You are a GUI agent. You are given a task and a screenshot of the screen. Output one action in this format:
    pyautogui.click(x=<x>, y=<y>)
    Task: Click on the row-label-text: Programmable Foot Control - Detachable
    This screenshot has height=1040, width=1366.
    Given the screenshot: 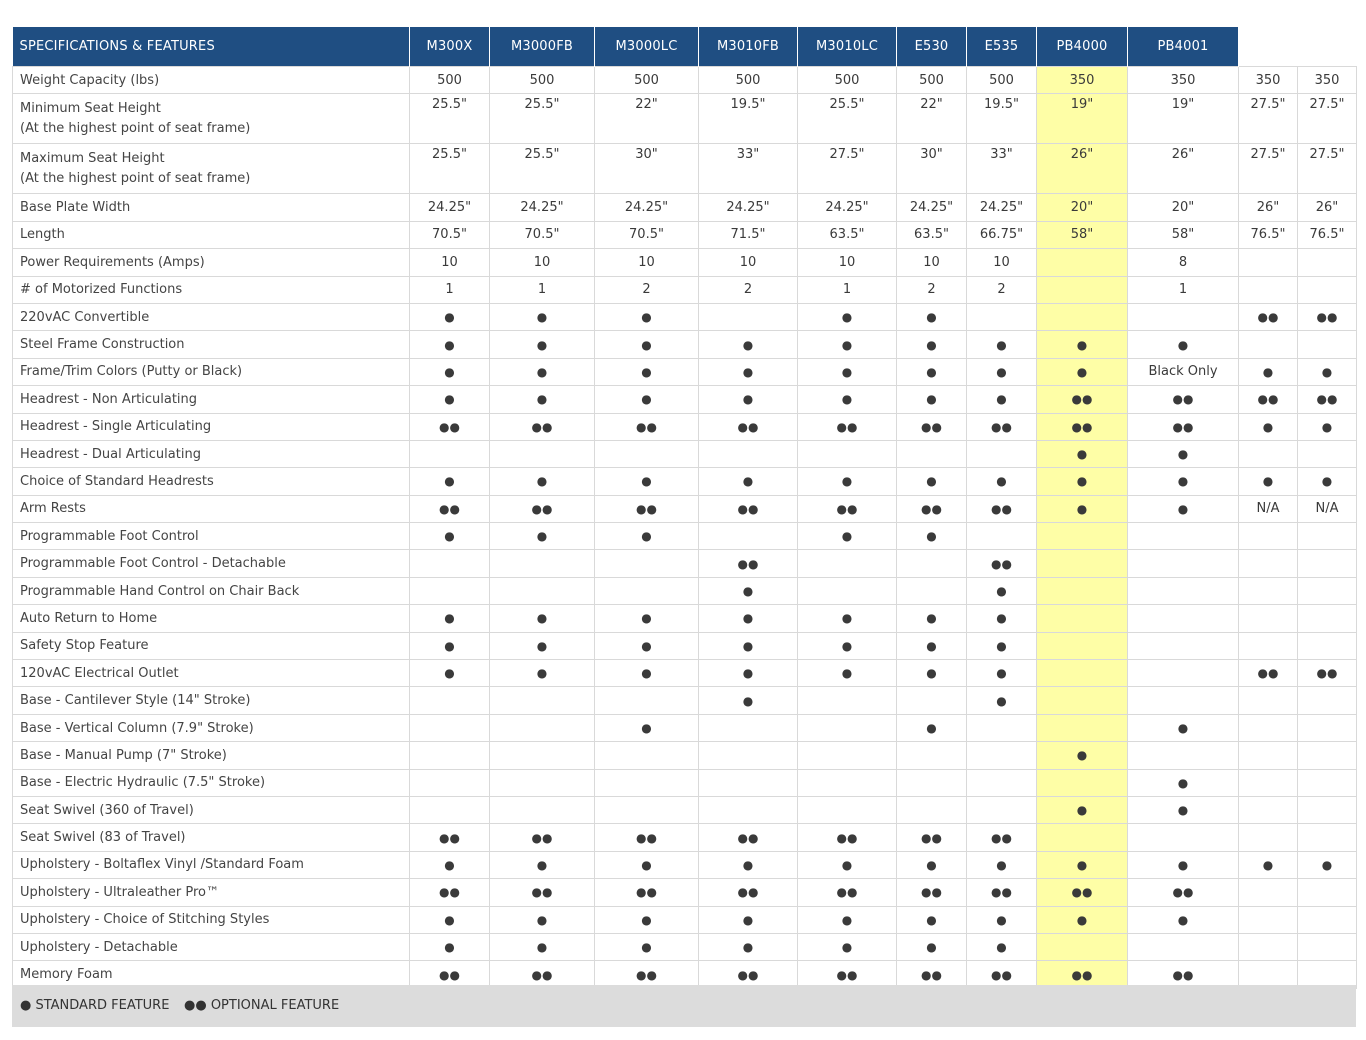 What is the action you would take?
    pyautogui.click(x=153, y=564)
    